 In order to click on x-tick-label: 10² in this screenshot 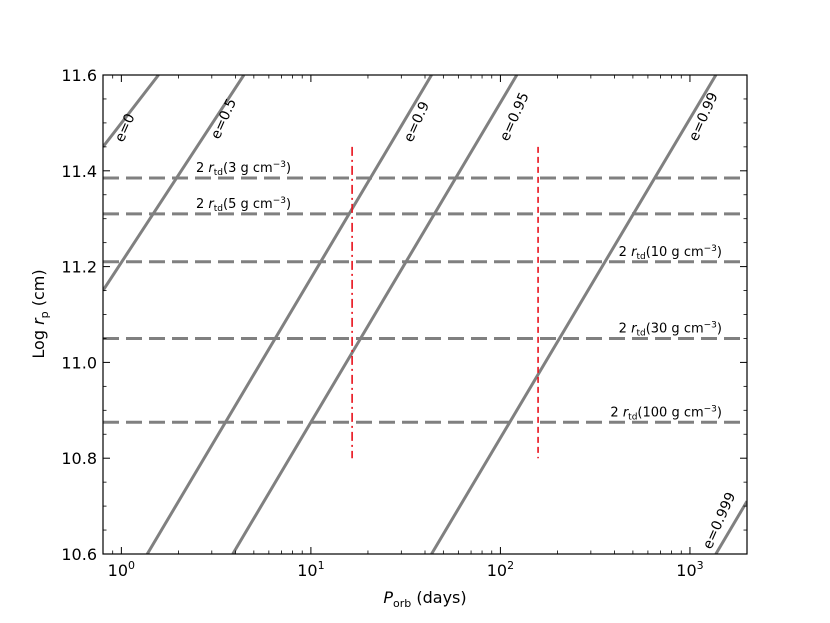, I will do `click(500, 569)`.